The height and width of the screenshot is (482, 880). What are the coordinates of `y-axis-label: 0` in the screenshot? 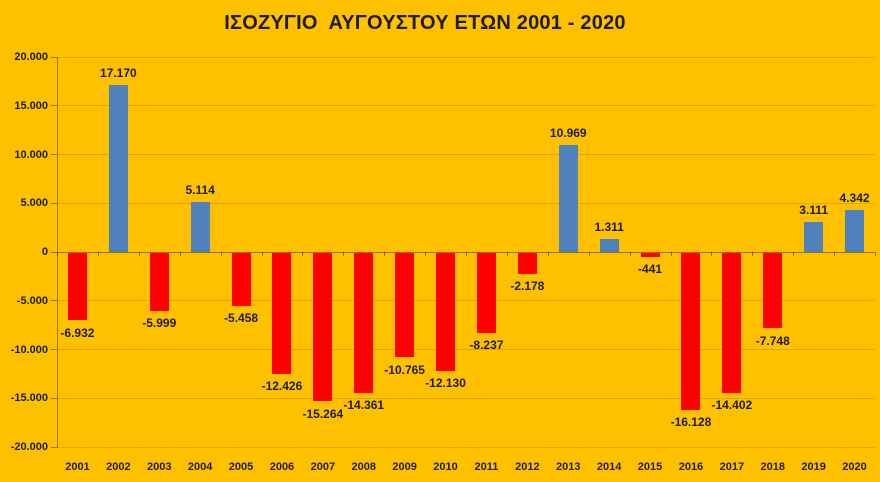 It's located at (44, 252).